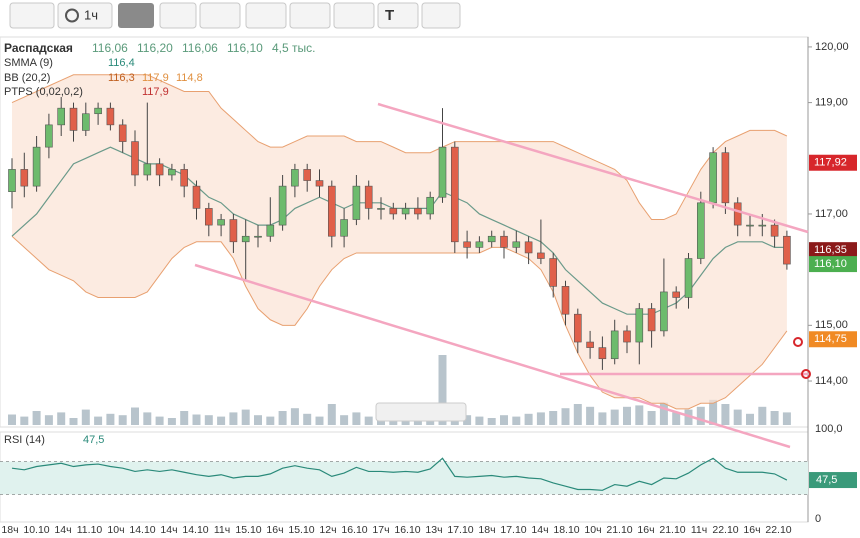 Image resolution: width=860 pixels, height=538 pixels. I want to click on low: 116,06, so click(200, 48).